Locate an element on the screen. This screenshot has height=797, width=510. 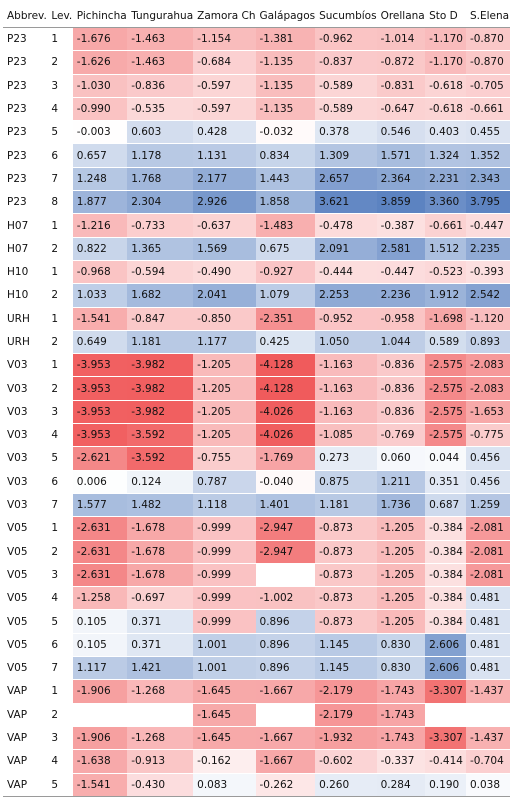
cell-value: -1.030 is located at coordinates (100, 86).